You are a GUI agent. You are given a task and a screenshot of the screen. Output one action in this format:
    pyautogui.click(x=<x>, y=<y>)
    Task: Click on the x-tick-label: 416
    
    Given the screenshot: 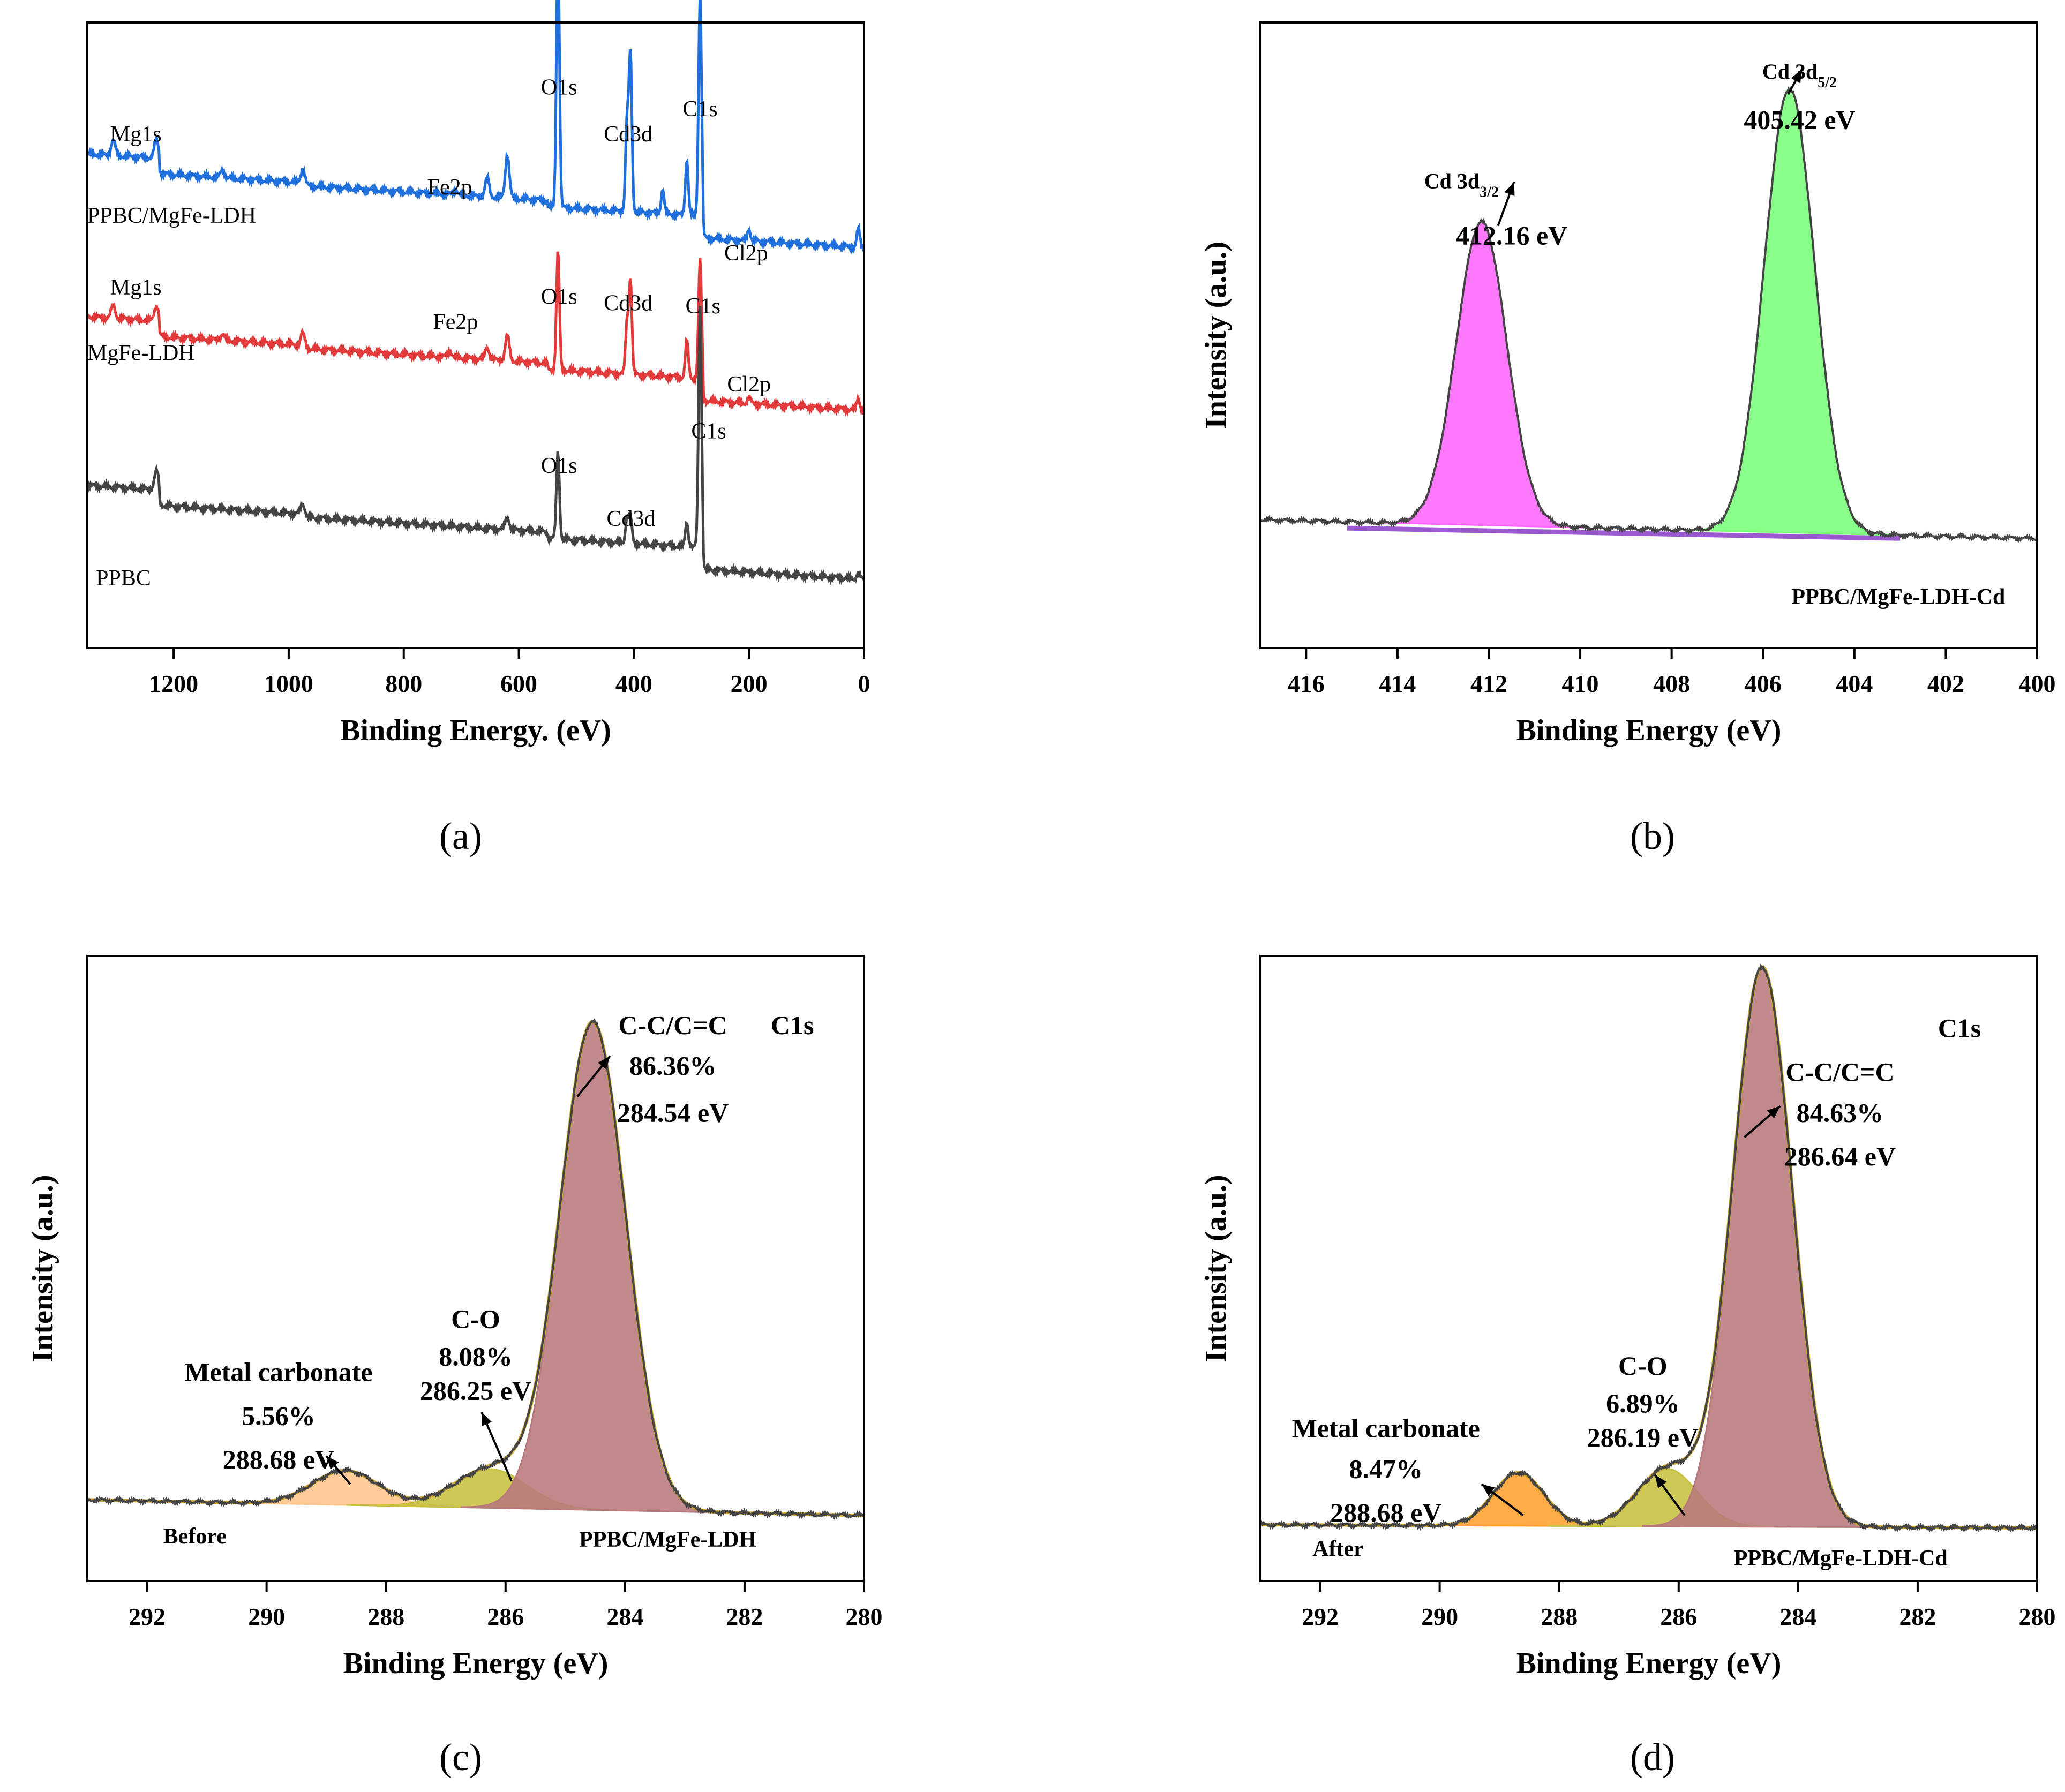 What is the action you would take?
    pyautogui.click(x=1306, y=683)
    